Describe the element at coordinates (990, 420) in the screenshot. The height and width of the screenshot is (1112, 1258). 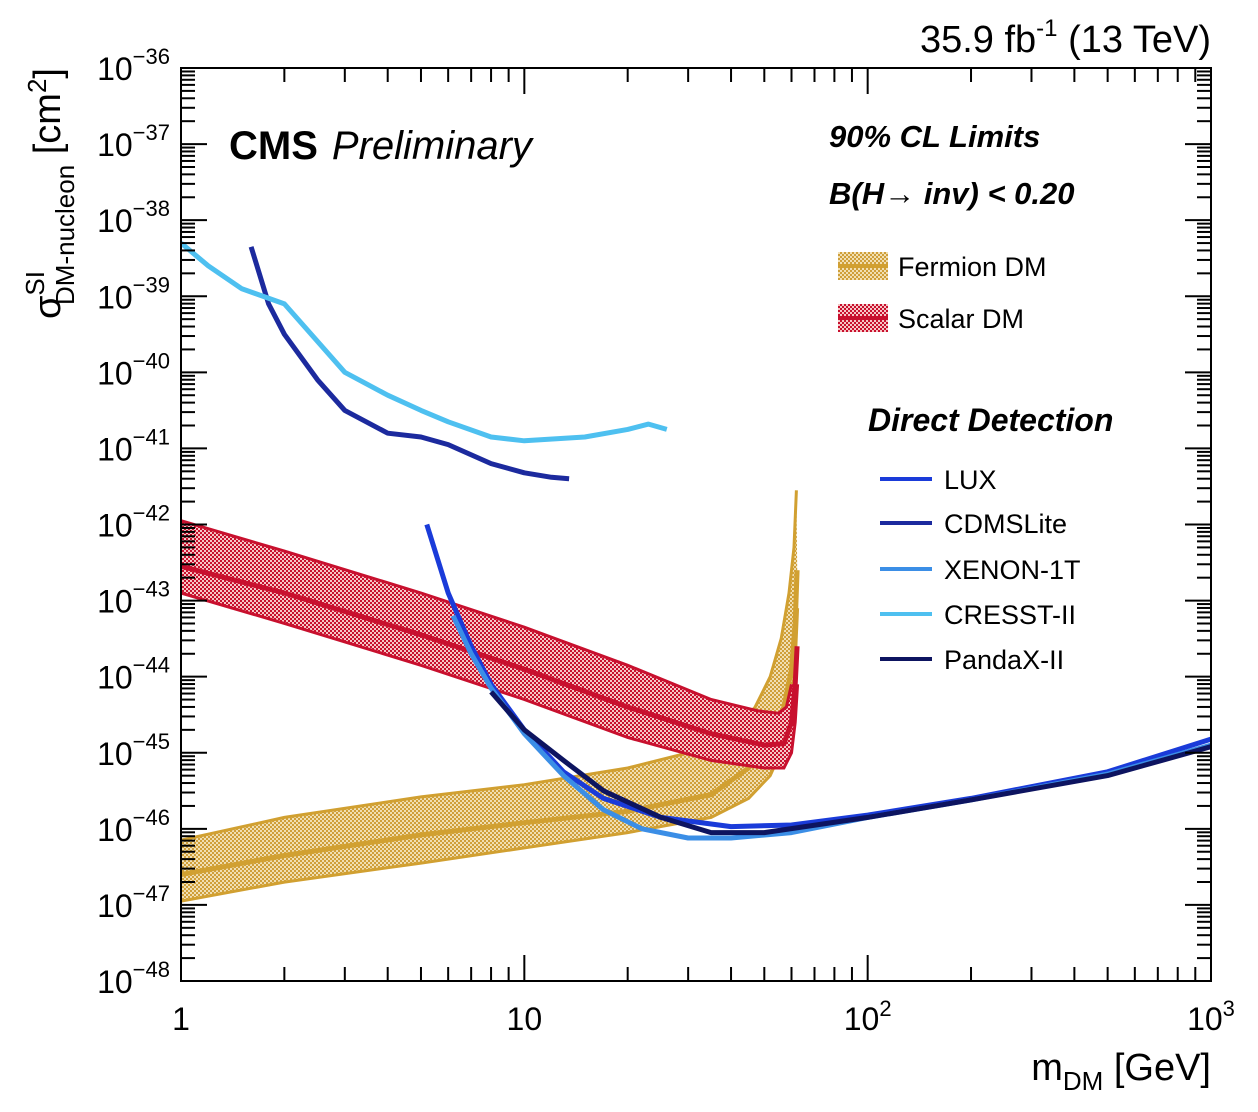
I see `dd-title: Direct Detection` at that location.